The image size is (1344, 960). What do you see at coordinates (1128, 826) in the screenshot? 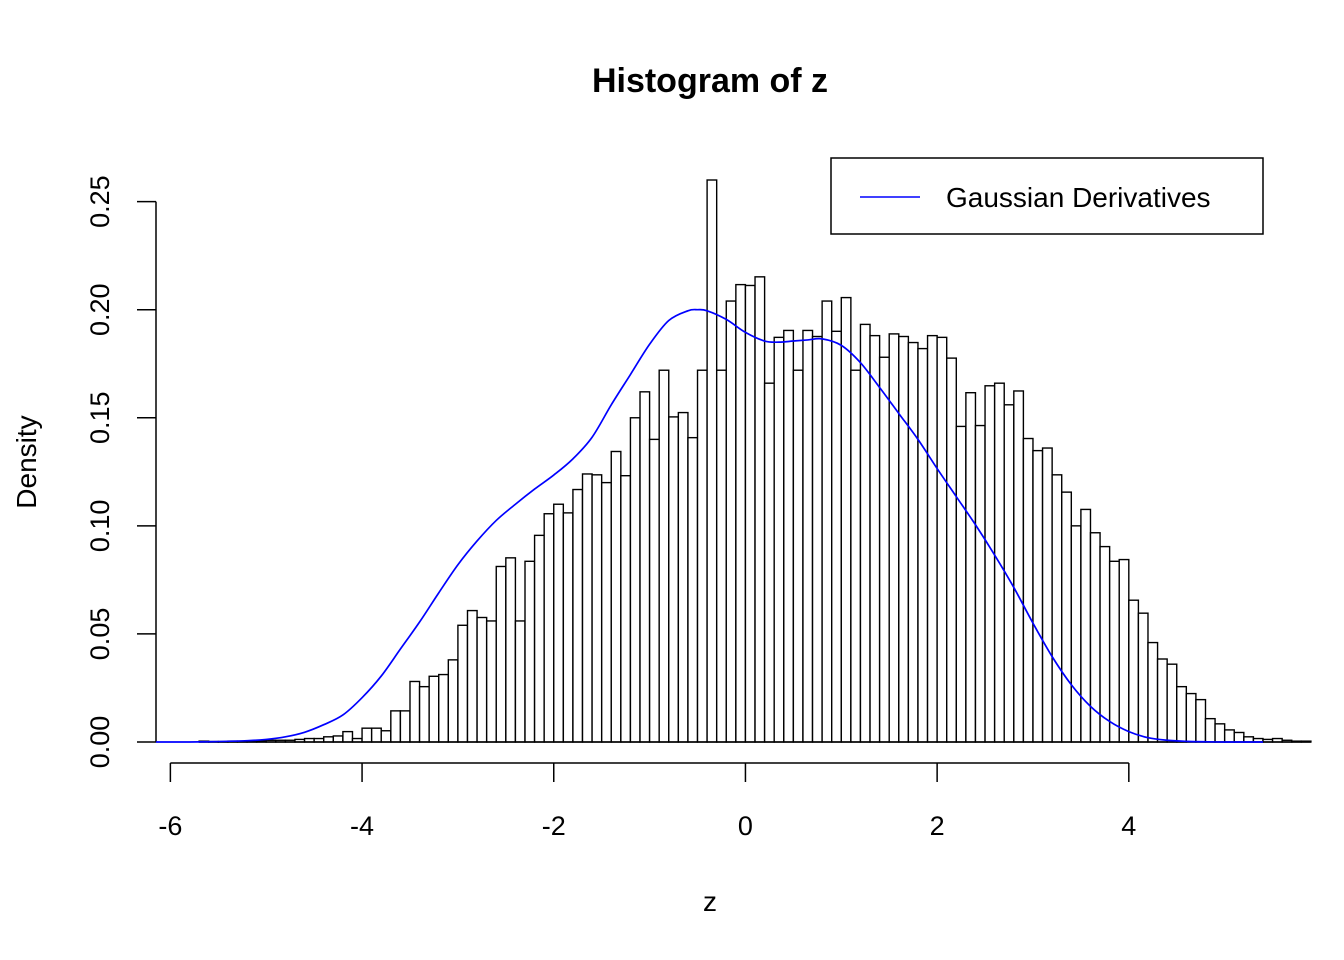
I see `x-tick-label: 4` at bounding box center [1128, 826].